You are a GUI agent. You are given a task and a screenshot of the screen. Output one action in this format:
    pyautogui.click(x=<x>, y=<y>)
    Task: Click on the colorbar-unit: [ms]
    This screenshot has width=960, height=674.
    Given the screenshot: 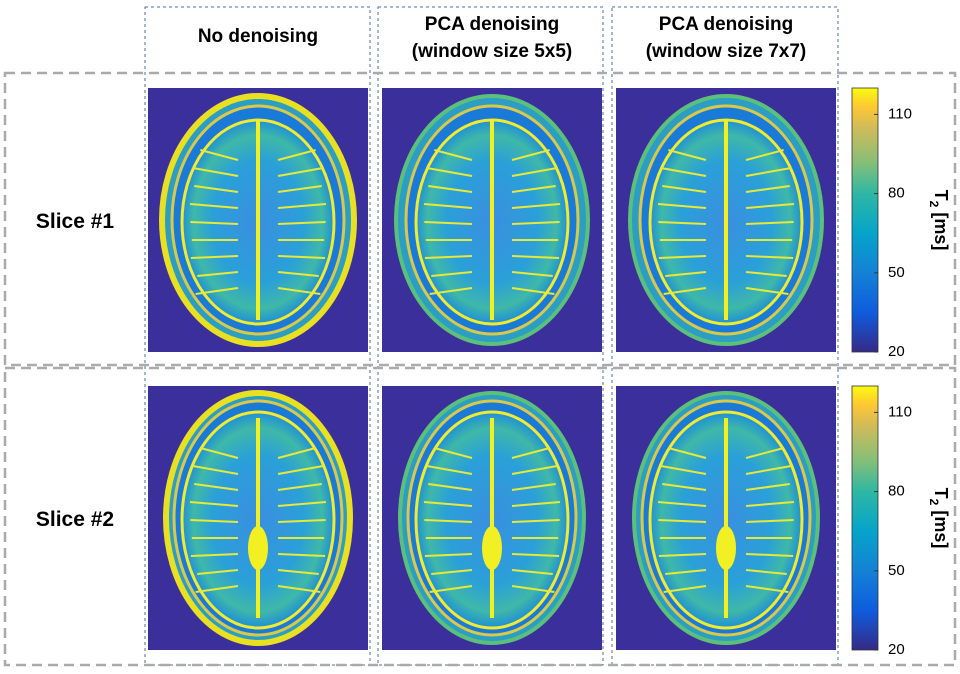 What is the action you would take?
    pyautogui.click(x=941, y=529)
    